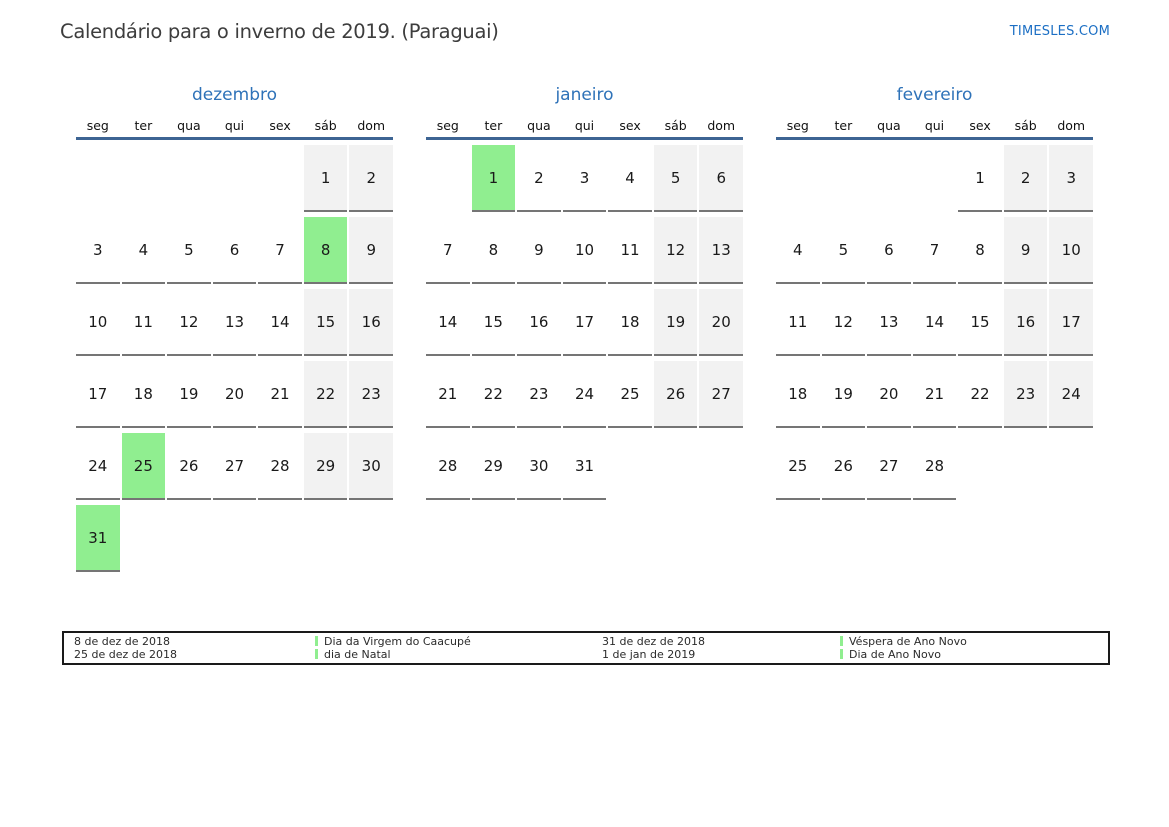  Describe the element at coordinates (234, 95) in the screenshot. I see `month-title: dezembro` at that location.